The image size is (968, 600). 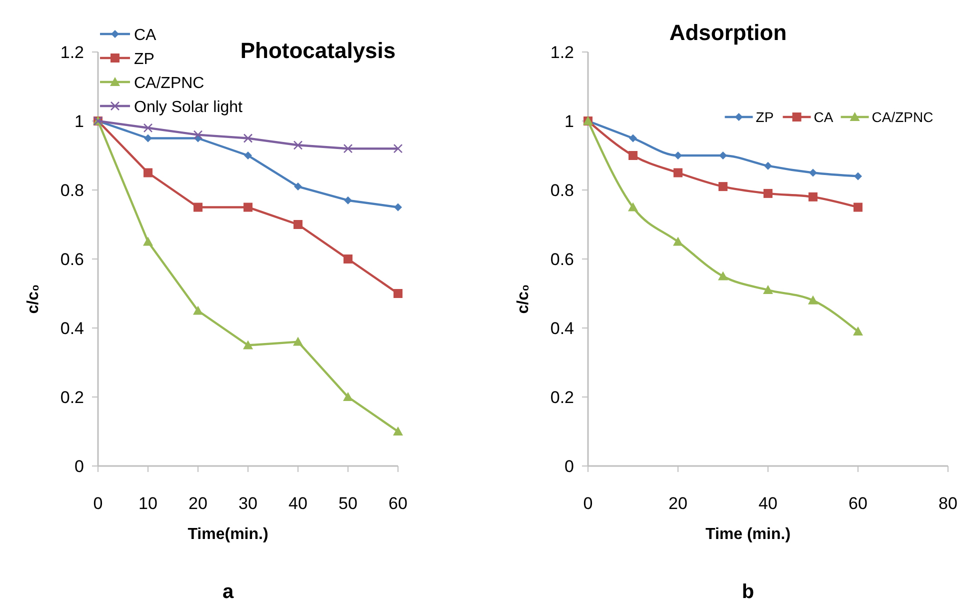 What do you see at coordinates (348, 503) in the screenshot?
I see `x-tick-label: 50` at bounding box center [348, 503].